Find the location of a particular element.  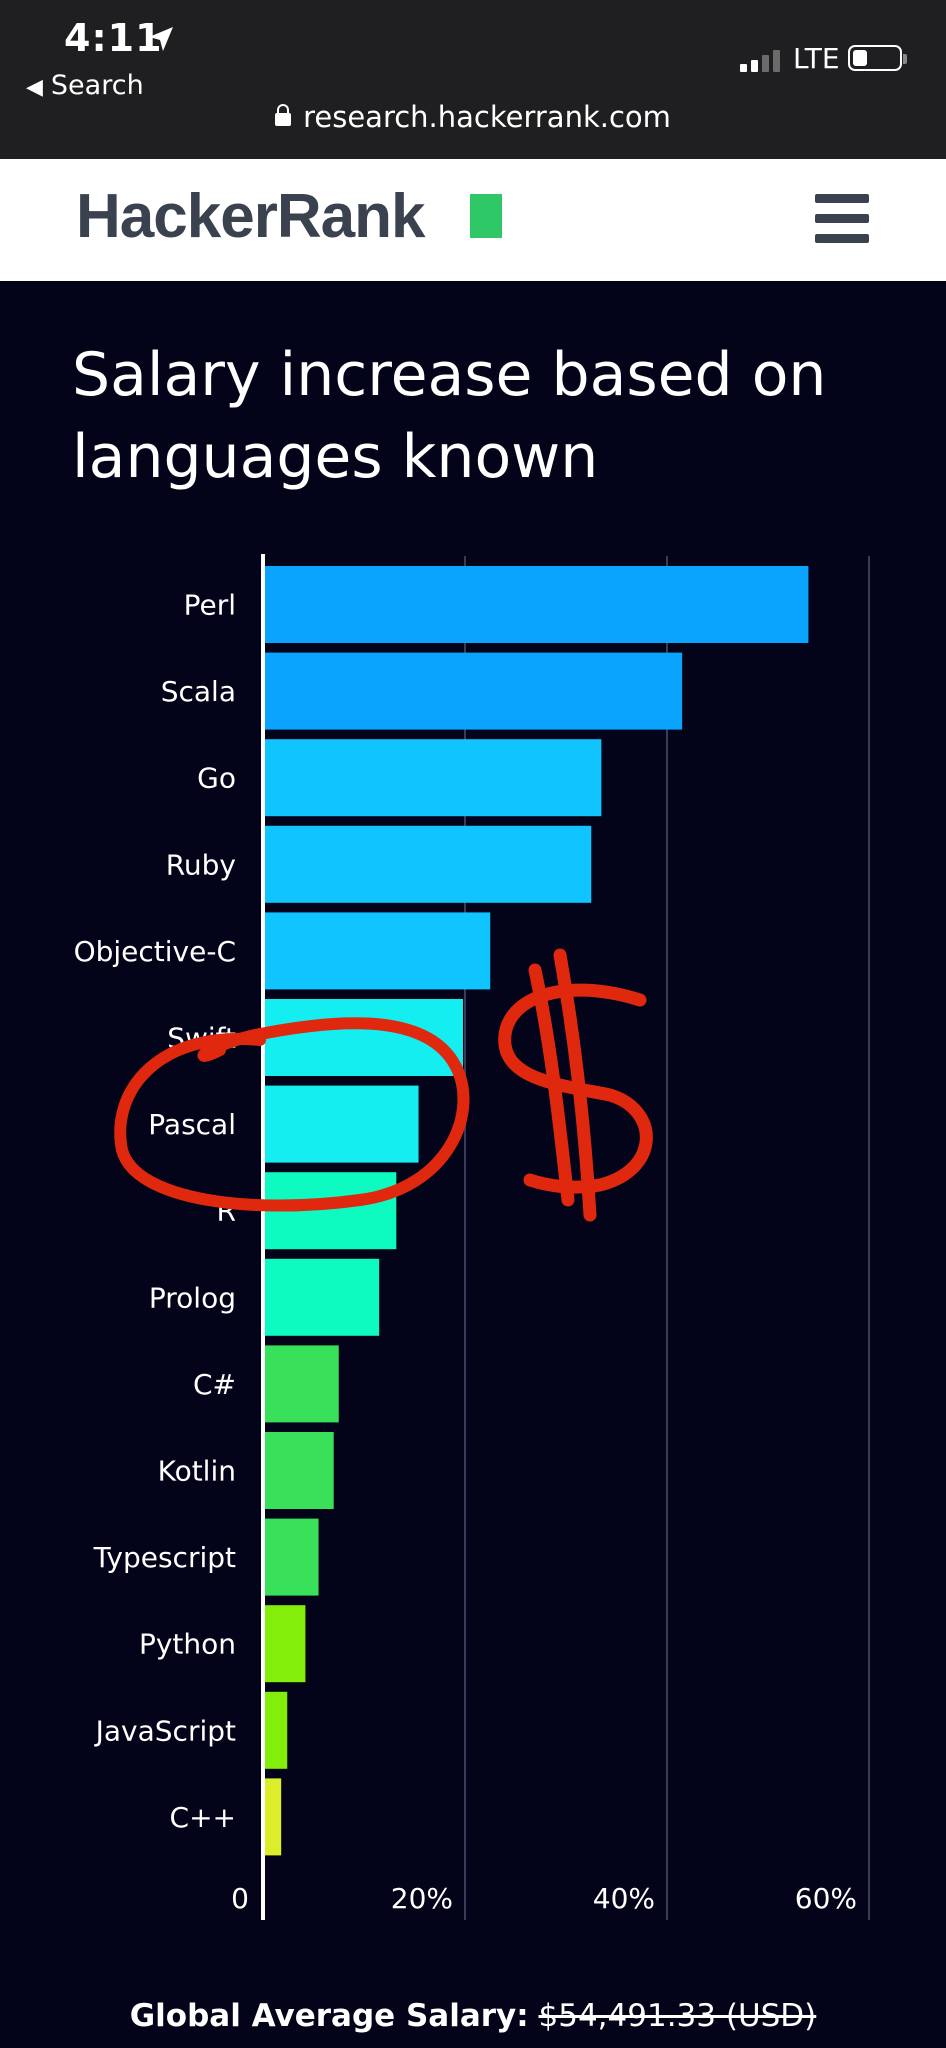

category-label: C# is located at coordinates (214, 1384).